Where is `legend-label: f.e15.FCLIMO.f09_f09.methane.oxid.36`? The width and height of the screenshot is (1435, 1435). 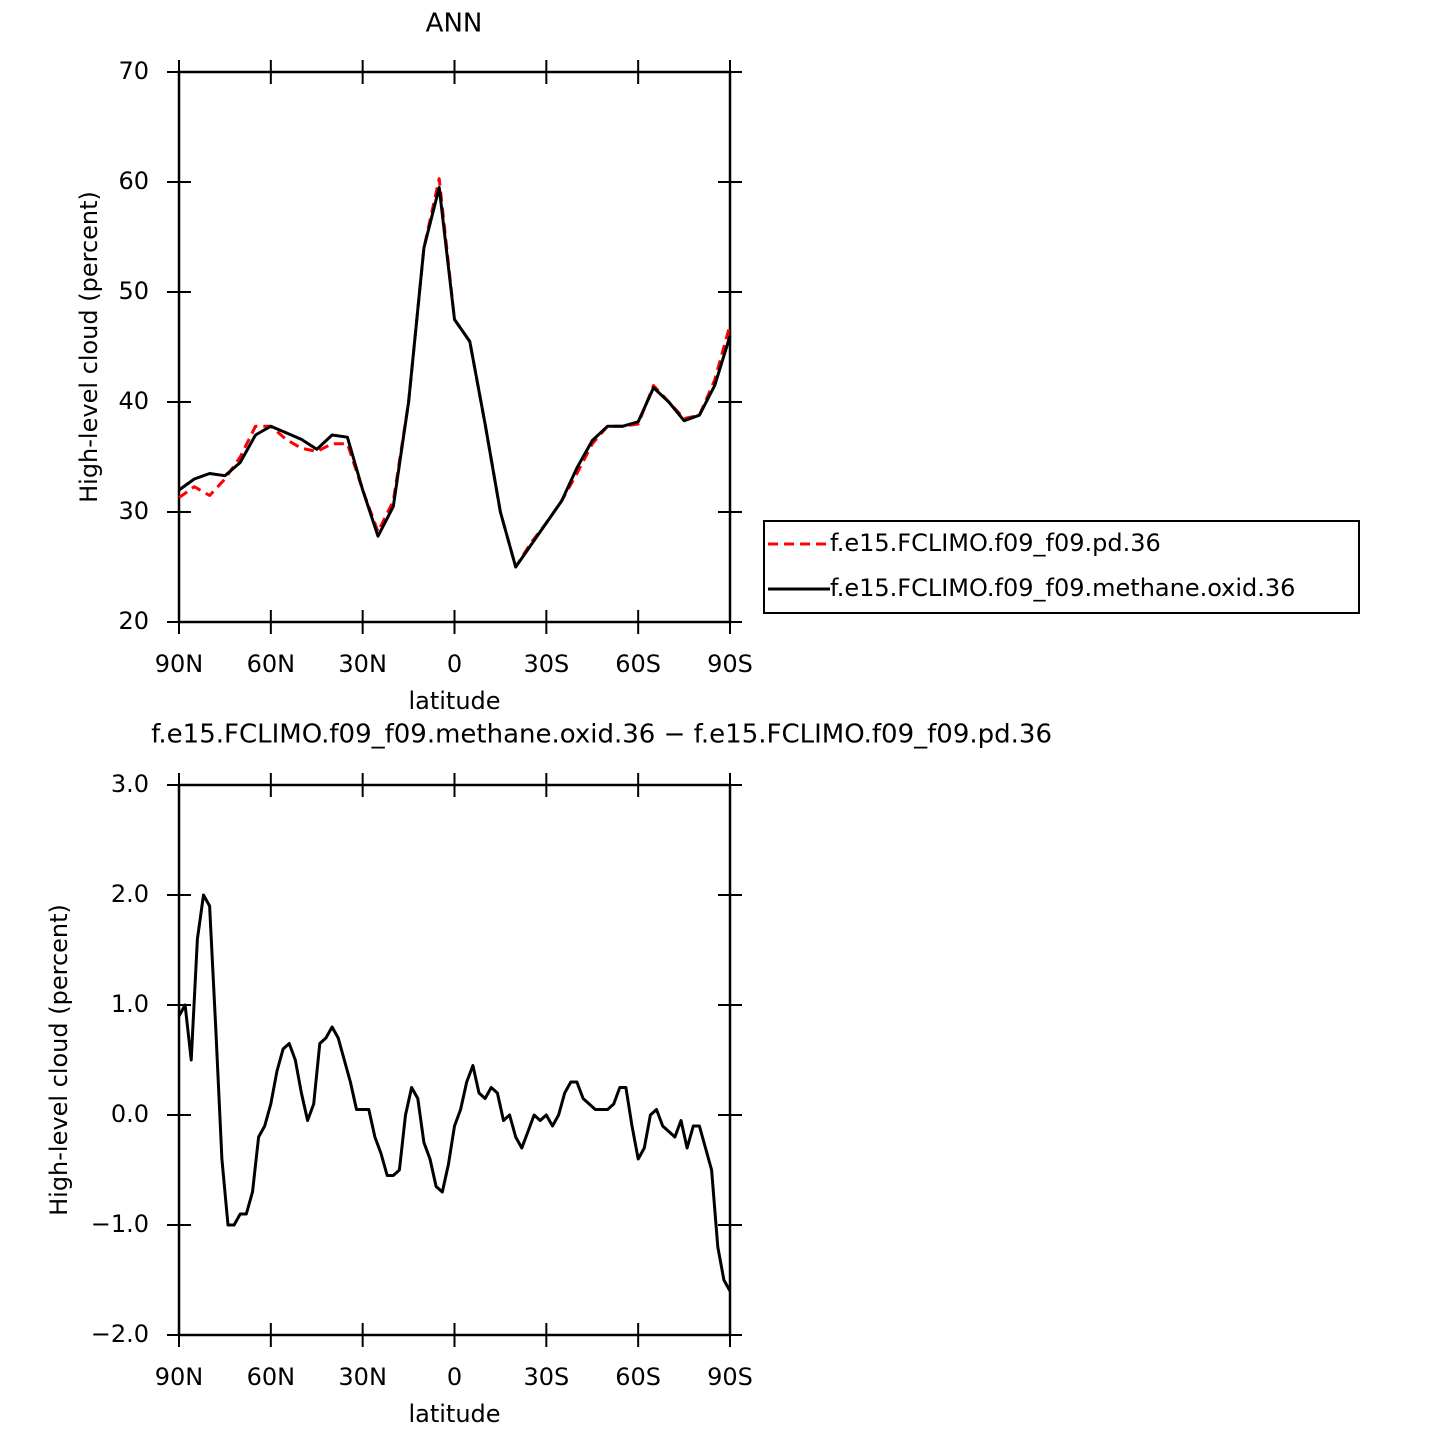
legend-label: f.e15.FCLIMO.f09_f09.methane.oxid.36 is located at coordinates (1062, 588).